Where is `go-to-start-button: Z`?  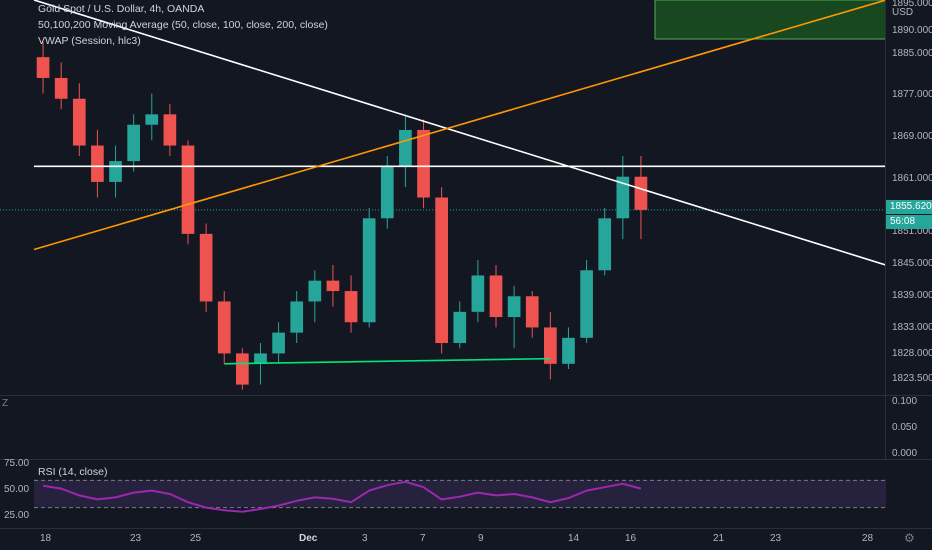 go-to-start-button: Z is located at coordinates (5, 403).